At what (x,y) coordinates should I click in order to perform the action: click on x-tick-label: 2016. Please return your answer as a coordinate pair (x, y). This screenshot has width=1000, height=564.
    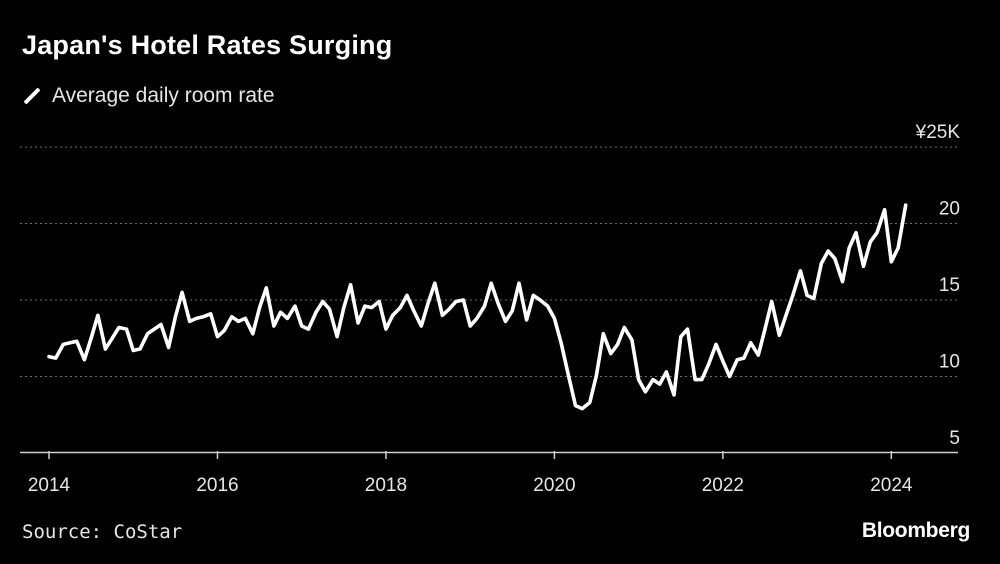
    Looking at the image, I should click on (217, 485).